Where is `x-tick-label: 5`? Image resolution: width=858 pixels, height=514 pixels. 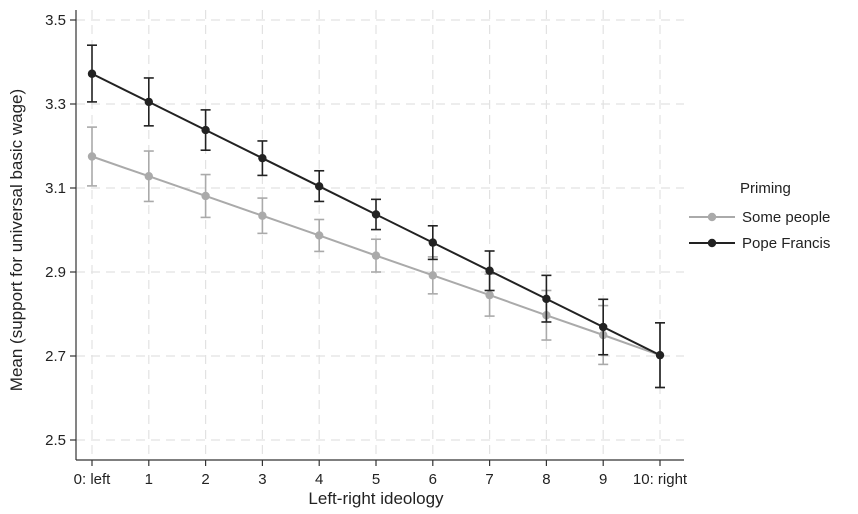
x-tick-label: 5 is located at coordinates (376, 479).